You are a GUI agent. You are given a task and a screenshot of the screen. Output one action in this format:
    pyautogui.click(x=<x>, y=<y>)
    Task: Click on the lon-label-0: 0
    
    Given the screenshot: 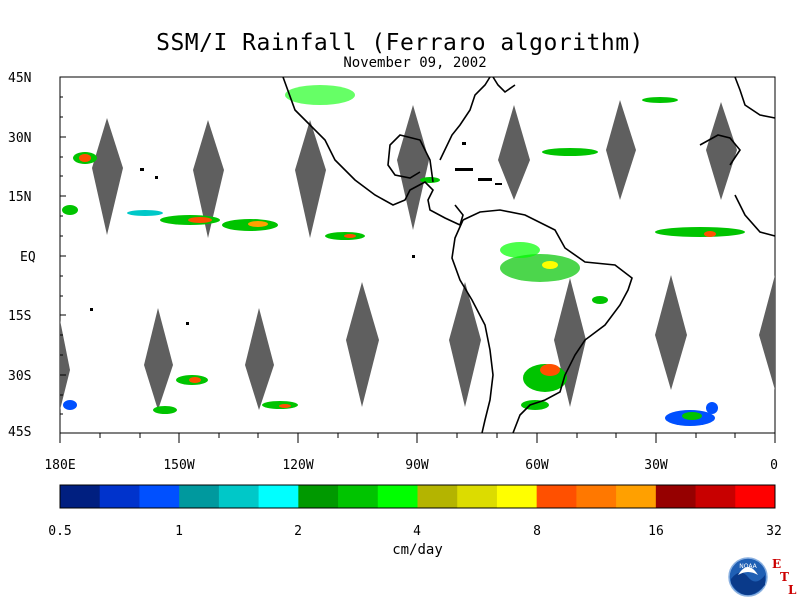 What is the action you would take?
    pyautogui.click(x=774, y=465)
    